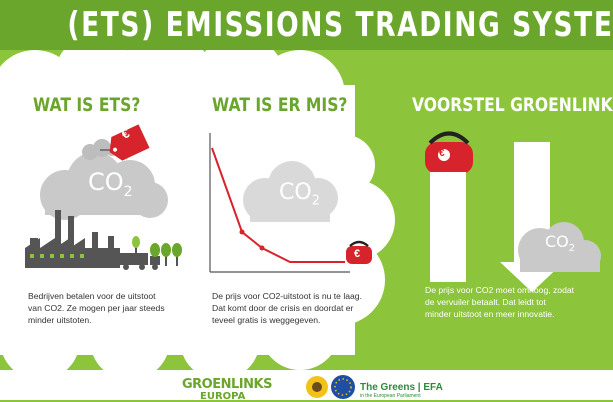  Describe the element at coordinates (57, 256) in the screenshot. I see `factory-windows` at that location.